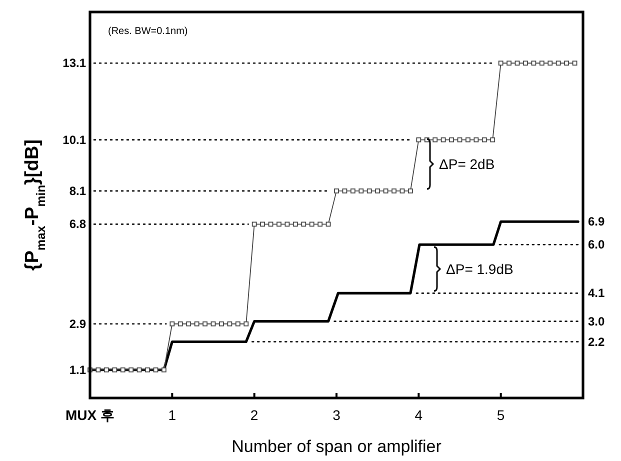  What do you see at coordinates (254, 415) in the screenshot?
I see `x-tick-label: 2` at bounding box center [254, 415].